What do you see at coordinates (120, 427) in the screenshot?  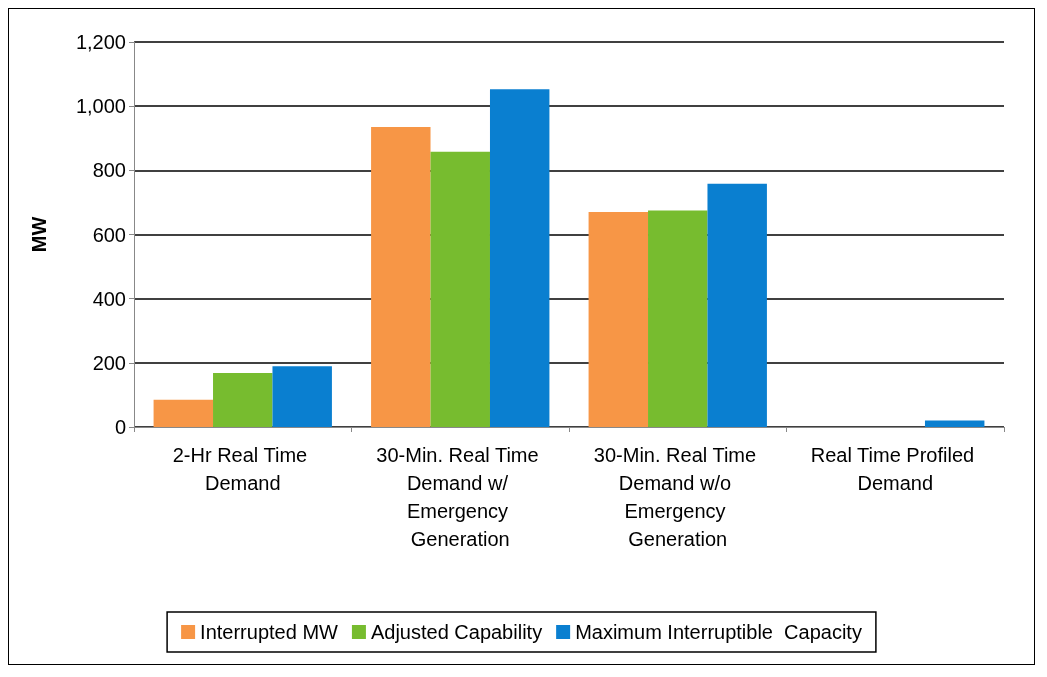 I see `y-tick-label: 0` at bounding box center [120, 427].